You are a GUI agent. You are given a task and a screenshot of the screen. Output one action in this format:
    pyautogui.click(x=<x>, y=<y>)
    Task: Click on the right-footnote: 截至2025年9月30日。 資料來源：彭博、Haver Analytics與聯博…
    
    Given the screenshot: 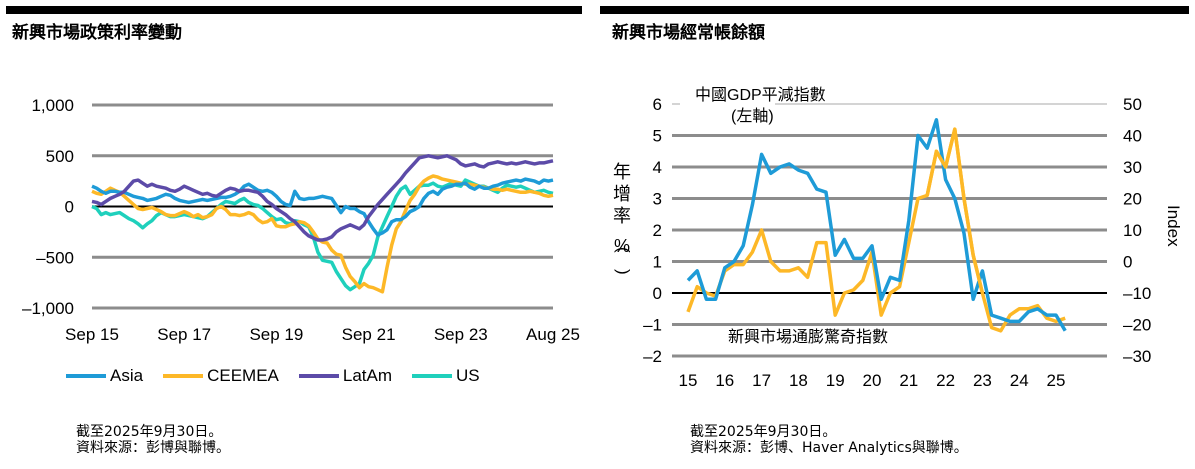 What is the action you would take?
    pyautogui.click(x=829, y=440)
    